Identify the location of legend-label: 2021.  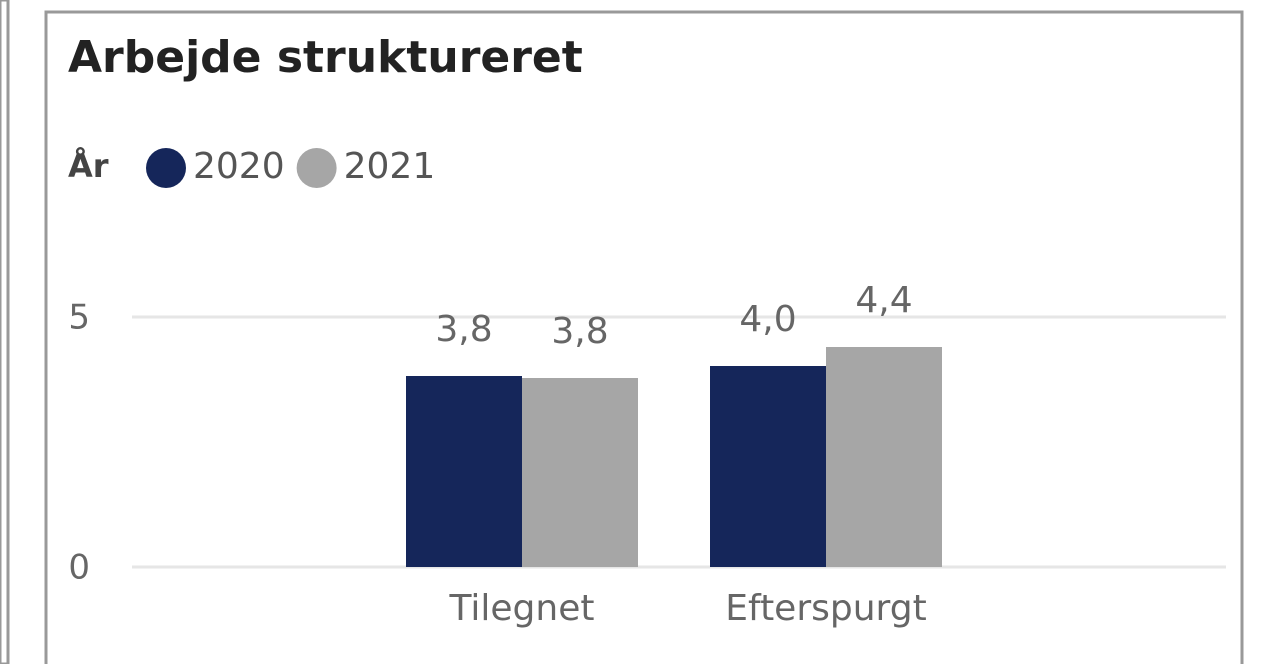
(390, 166).